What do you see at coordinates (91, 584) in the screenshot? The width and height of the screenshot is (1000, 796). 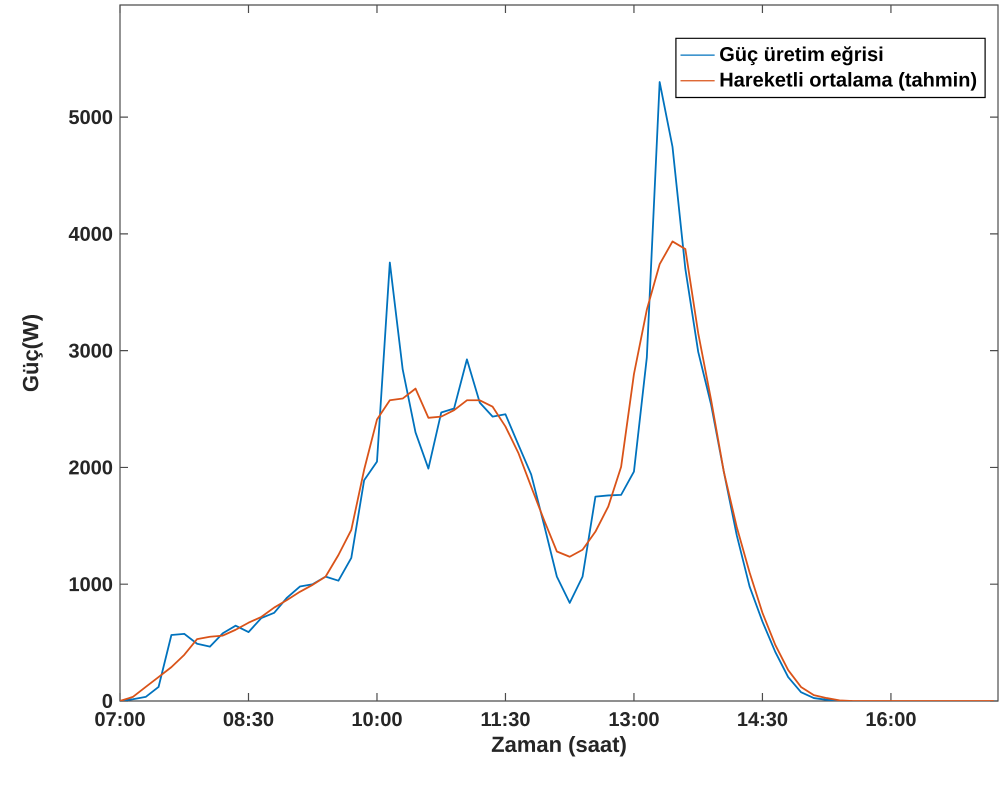 I see `y-tick-label: 1000` at bounding box center [91, 584].